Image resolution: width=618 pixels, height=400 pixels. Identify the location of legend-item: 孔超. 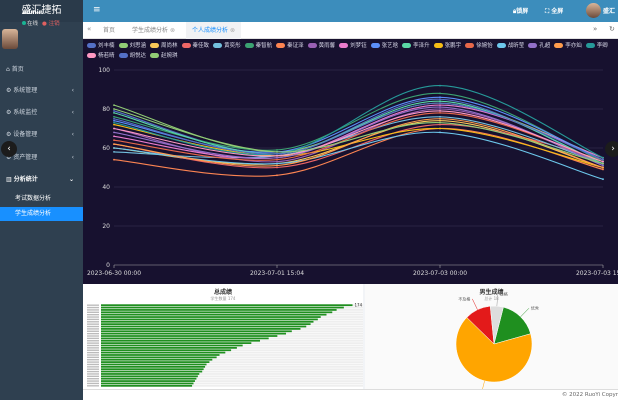
(539, 46).